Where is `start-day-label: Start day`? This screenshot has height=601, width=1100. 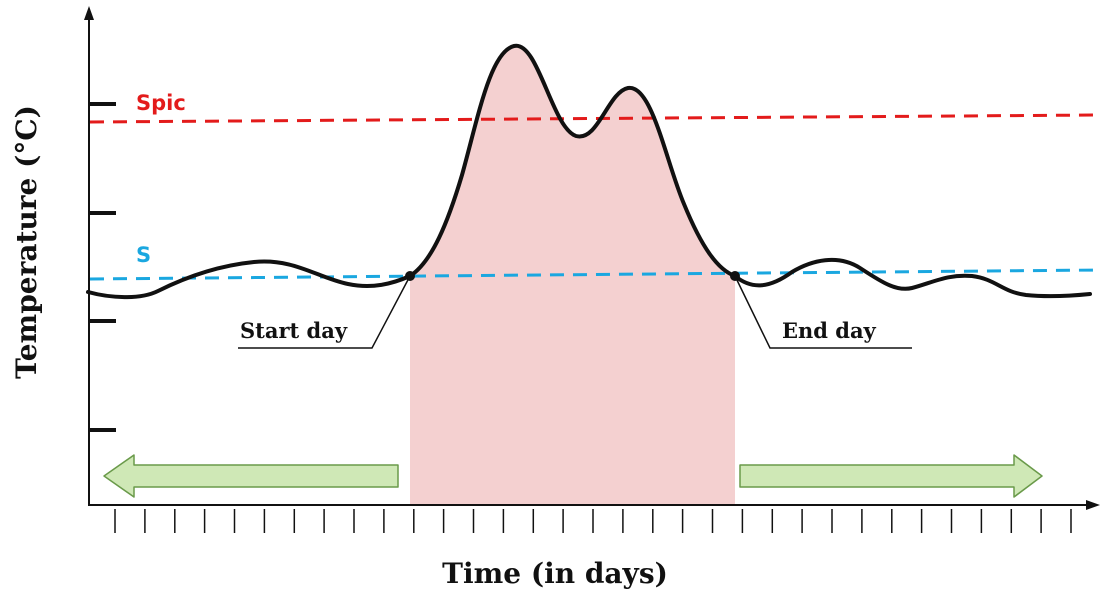
start-day-label: Start day is located at coordinates (294, 330).